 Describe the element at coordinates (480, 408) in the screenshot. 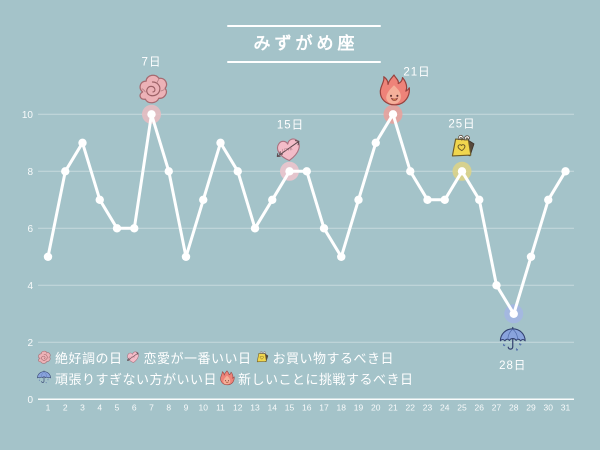

I see `x-tick-label: 26` at that location.